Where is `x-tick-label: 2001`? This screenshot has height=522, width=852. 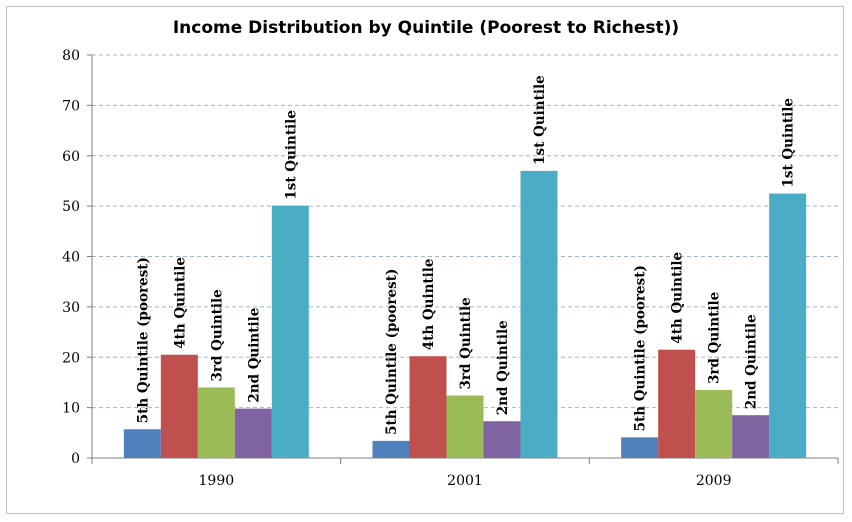 x-tick-label: 2001 is located at coordinates (465, 481).